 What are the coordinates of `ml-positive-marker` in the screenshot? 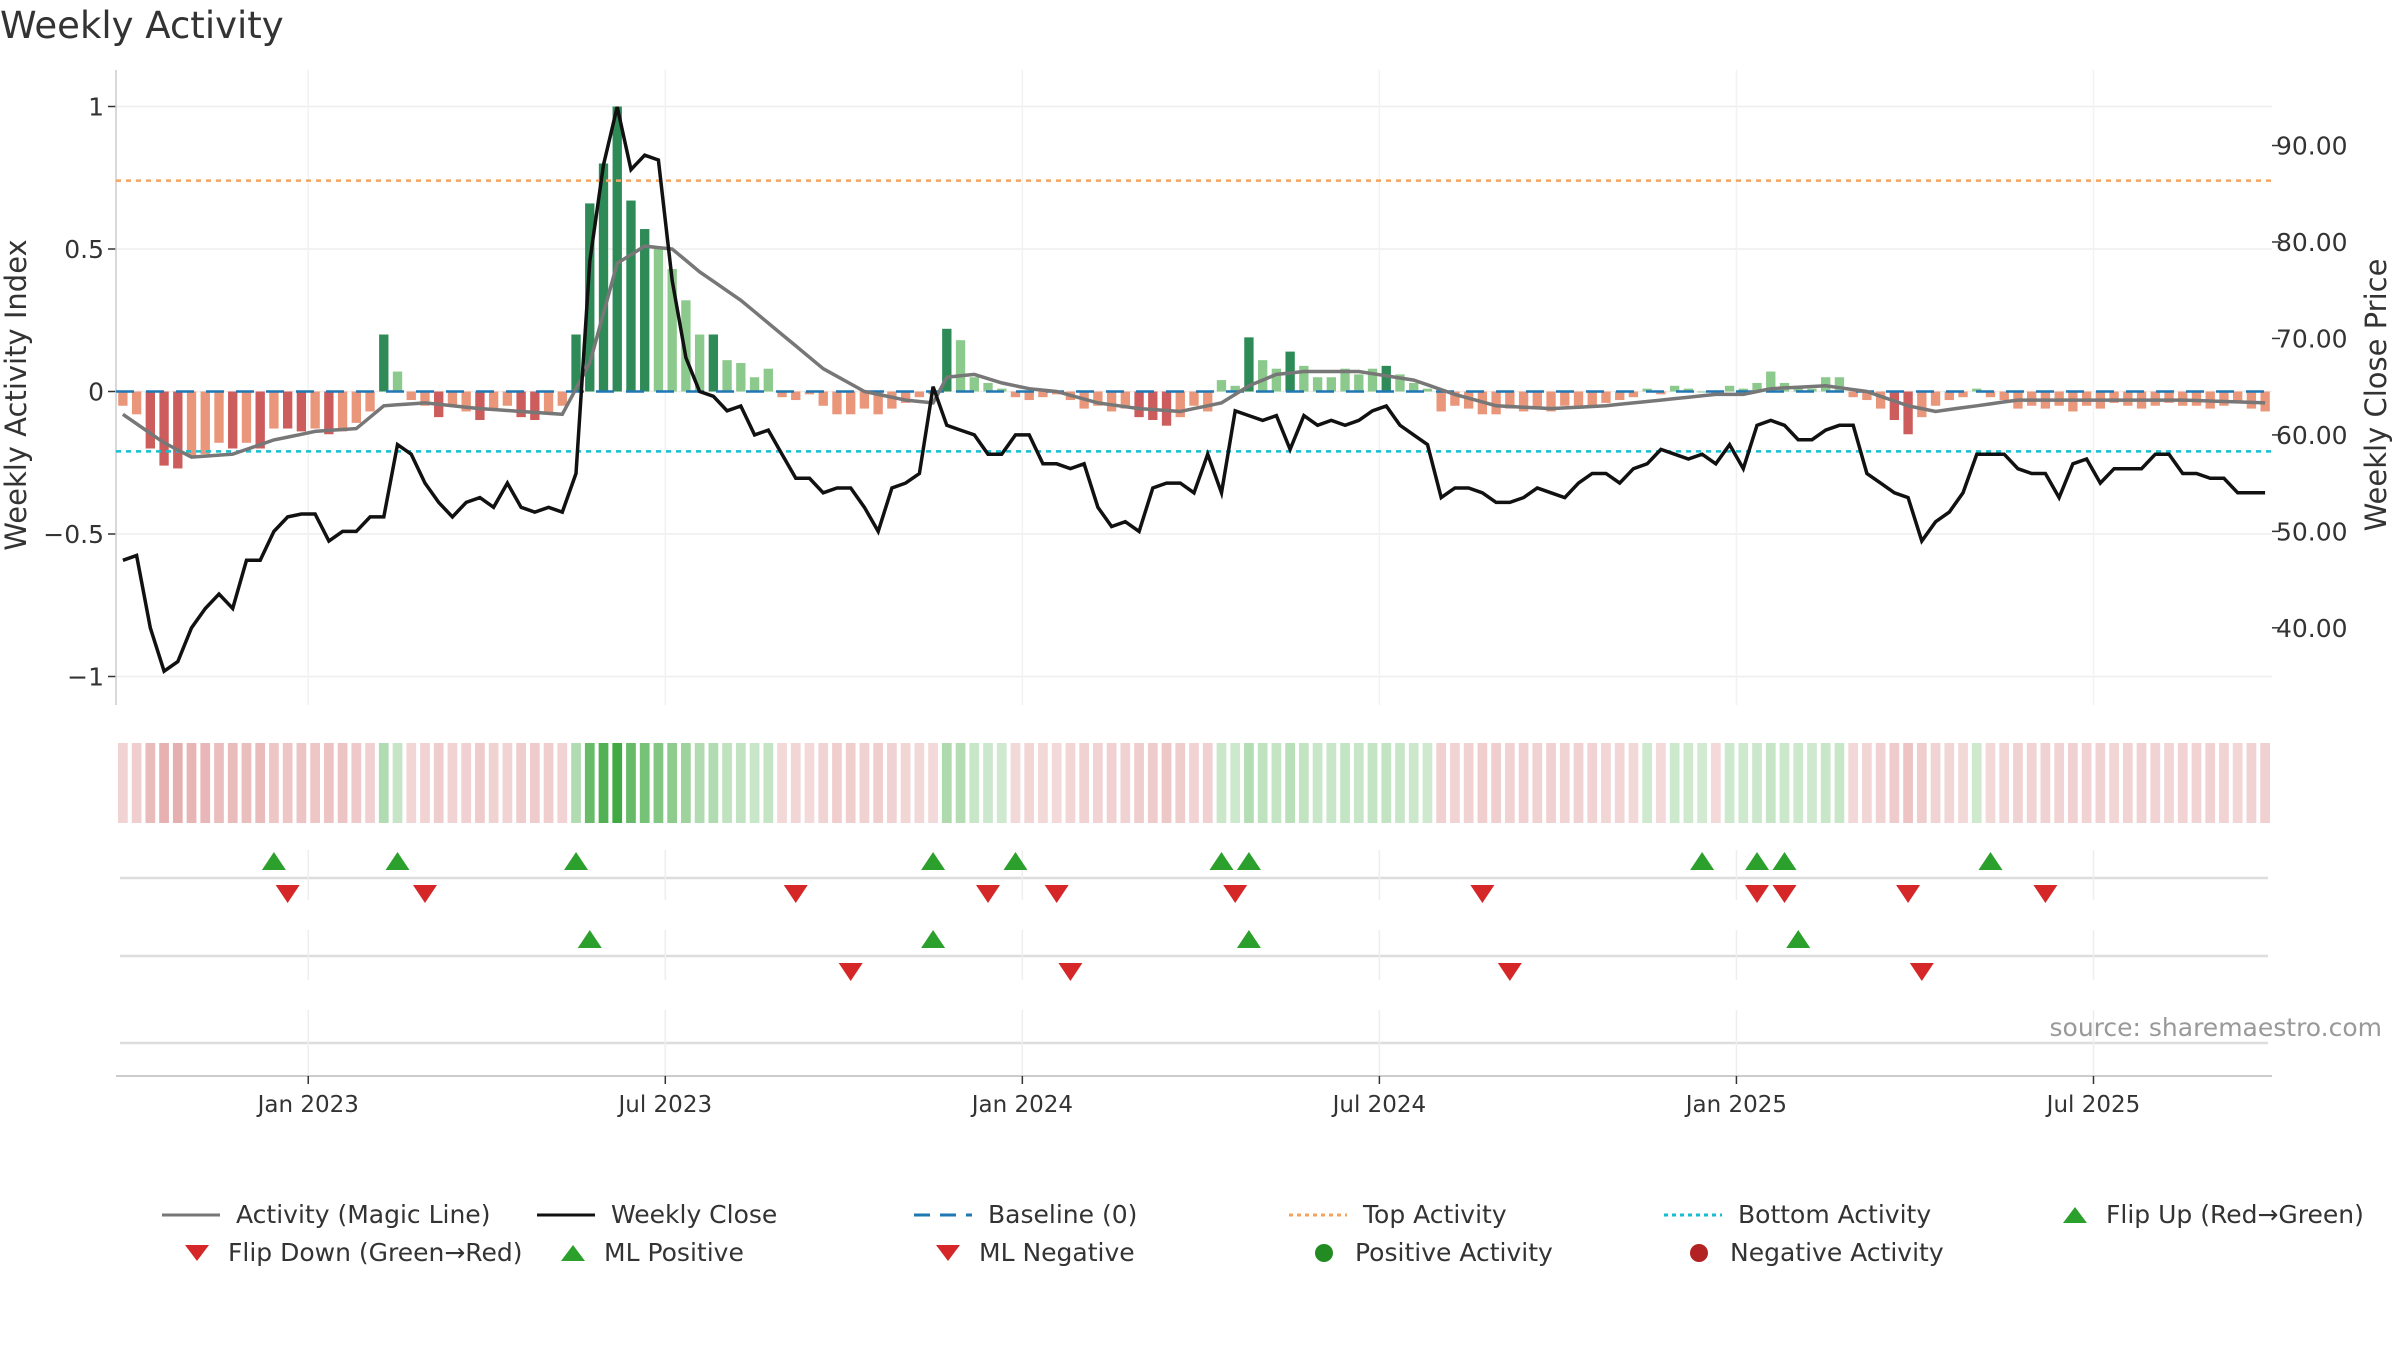 It's located at (1798, 939).